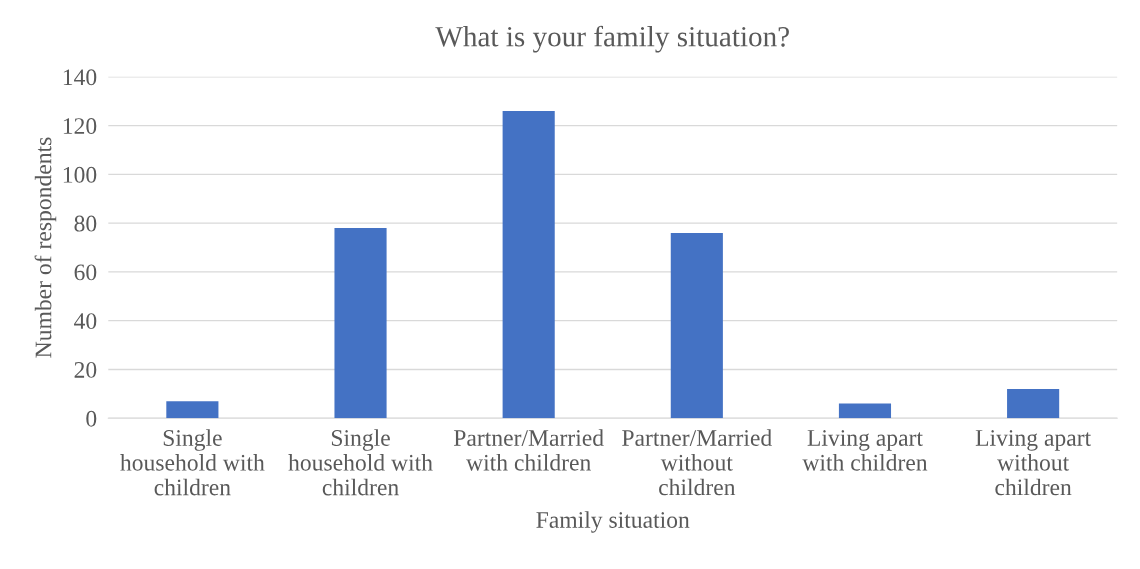  I want to click on y-tick-label: 100, so click(80, 174).